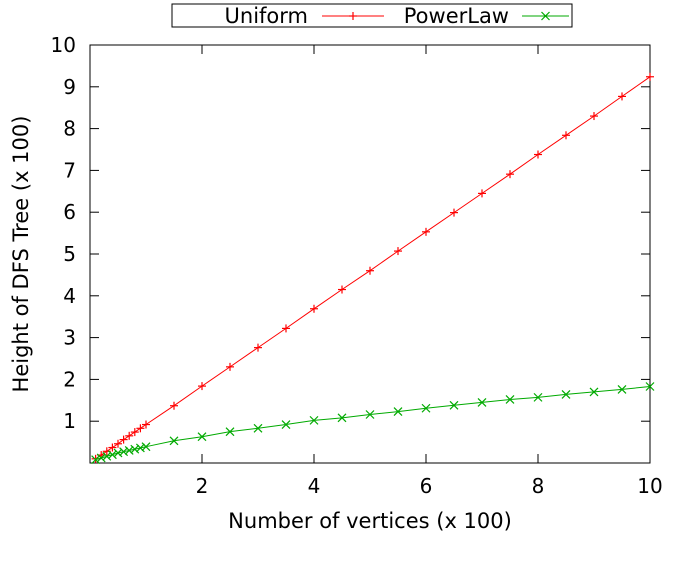 This screenshot has height=580, width=700. Describe the element at coordinates (370, 521) in the screenshot. I see `x-axis-label: Number of vertices (x 100)` at that location.